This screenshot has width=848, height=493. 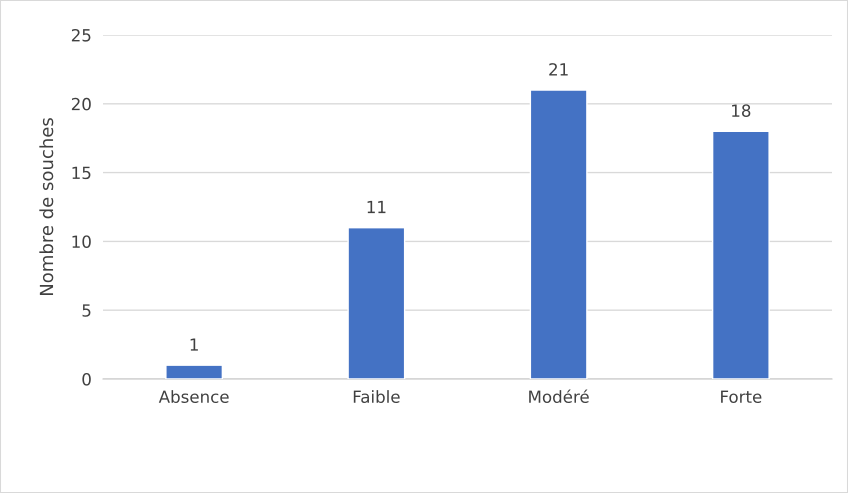 What do you see at coordinates (86, 379) in the screenshot?
I see `y-tick-label: 0` at bounding box center [86, 379].